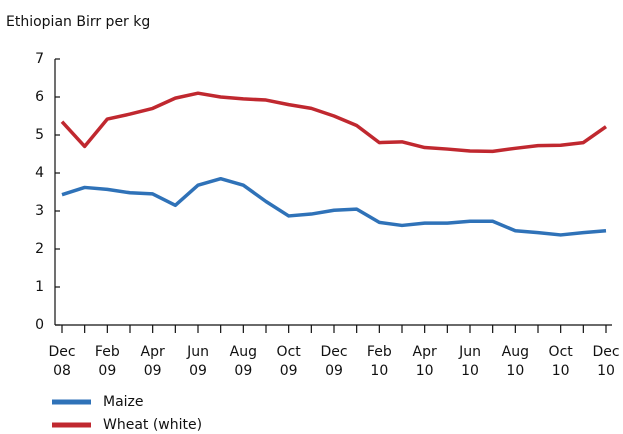 Image resolution: width=623 pixels, height=434 pixels. Describe the element at coordinates (334, 361) in the screenshot. I see `x-tick-label: Dec 09` at that location.